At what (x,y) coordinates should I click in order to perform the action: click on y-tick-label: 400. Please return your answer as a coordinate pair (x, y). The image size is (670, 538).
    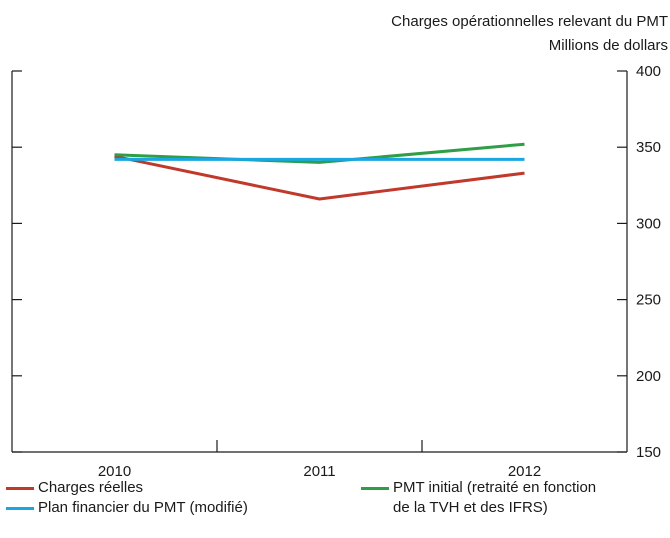
    Looking at the image, I should click on (648, 71).